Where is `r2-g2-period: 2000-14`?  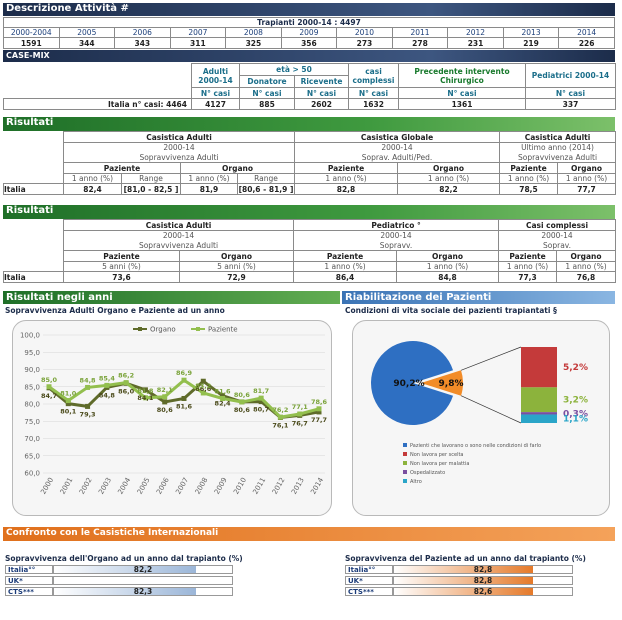 r2-g2-period: 2000-14 is located at coordinates (396, 235).